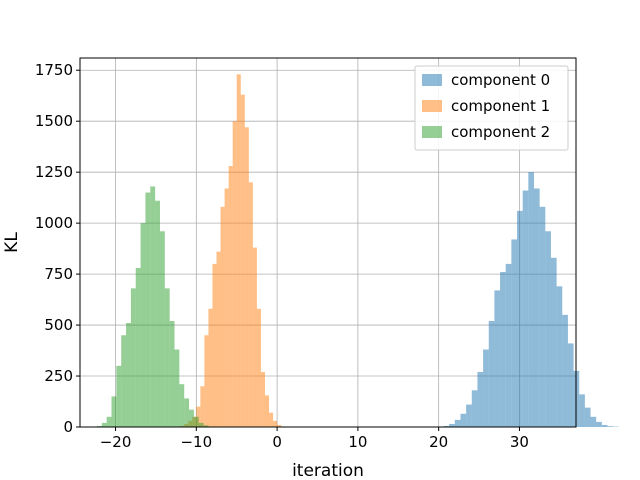  Describe the element at coordinates (68, 427) in the screenshot. I see `y-tick-label: 0` at that location.